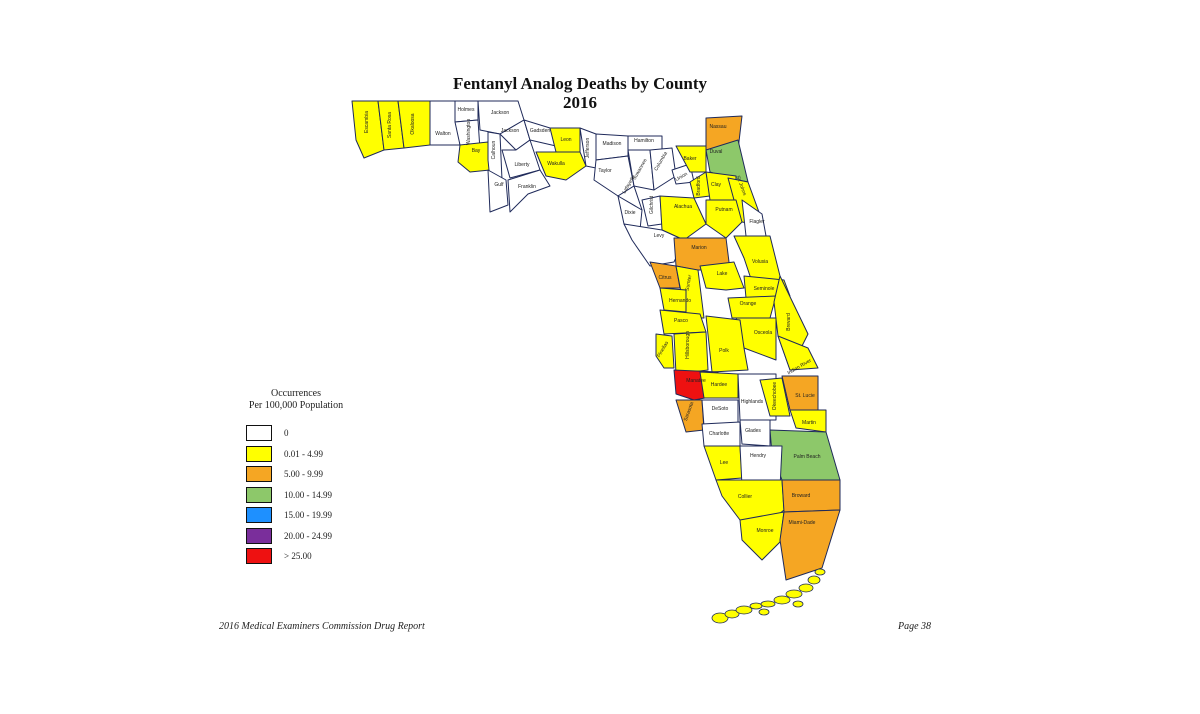 The image size is (1200, 714). What do you see at coordinates (527, 187) in the screenshot?
I see `county-label: Franklin` at bounding box center [527, 187].